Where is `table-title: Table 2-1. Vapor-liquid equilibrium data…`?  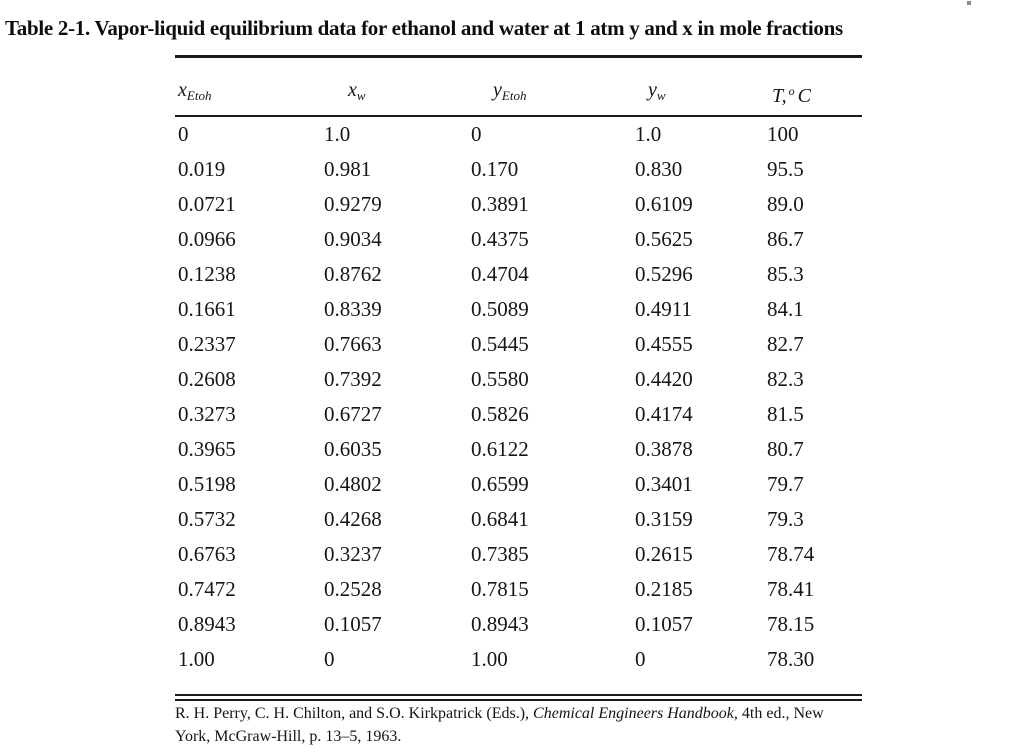 table-title: Table 2-1. Vapor-liquid equilibrium data… is located at coordinates (424, 28).